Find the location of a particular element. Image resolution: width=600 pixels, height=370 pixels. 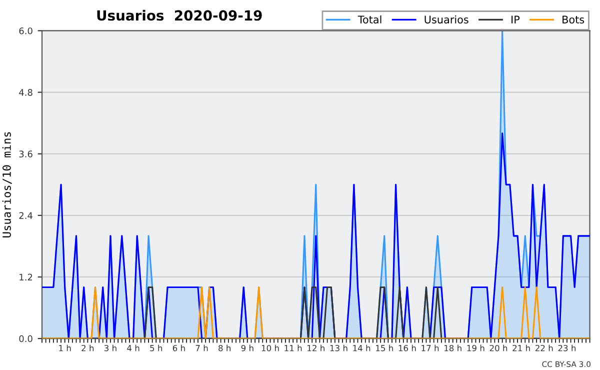

x-tick-label: 8 h is located at coordinates (224, 348).